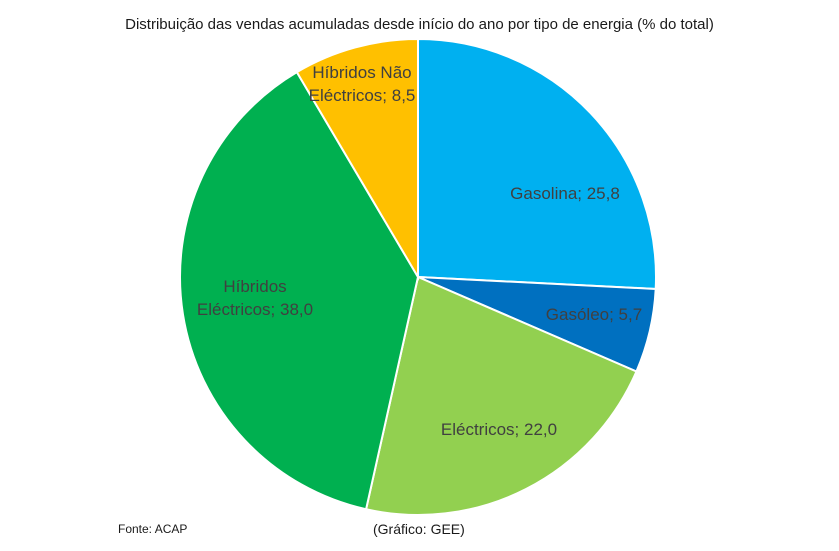 This screenshot has height=551, width=839. What do you see at coordinates (419, 529) in the screenshot?
I see `chart-credit: (Gráfico: GEE)` at bounding box center [419, 529].